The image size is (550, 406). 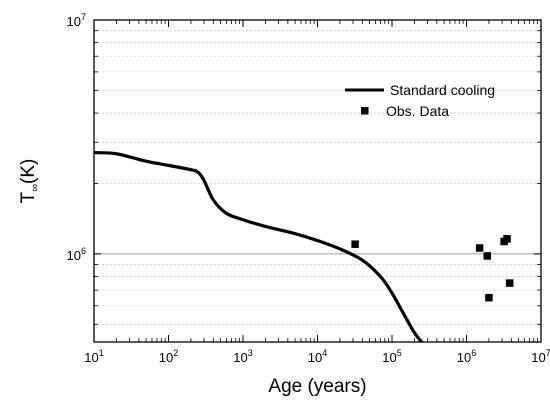 I want to click on x-tick-label: 10¹, so click(x=93, y=356).